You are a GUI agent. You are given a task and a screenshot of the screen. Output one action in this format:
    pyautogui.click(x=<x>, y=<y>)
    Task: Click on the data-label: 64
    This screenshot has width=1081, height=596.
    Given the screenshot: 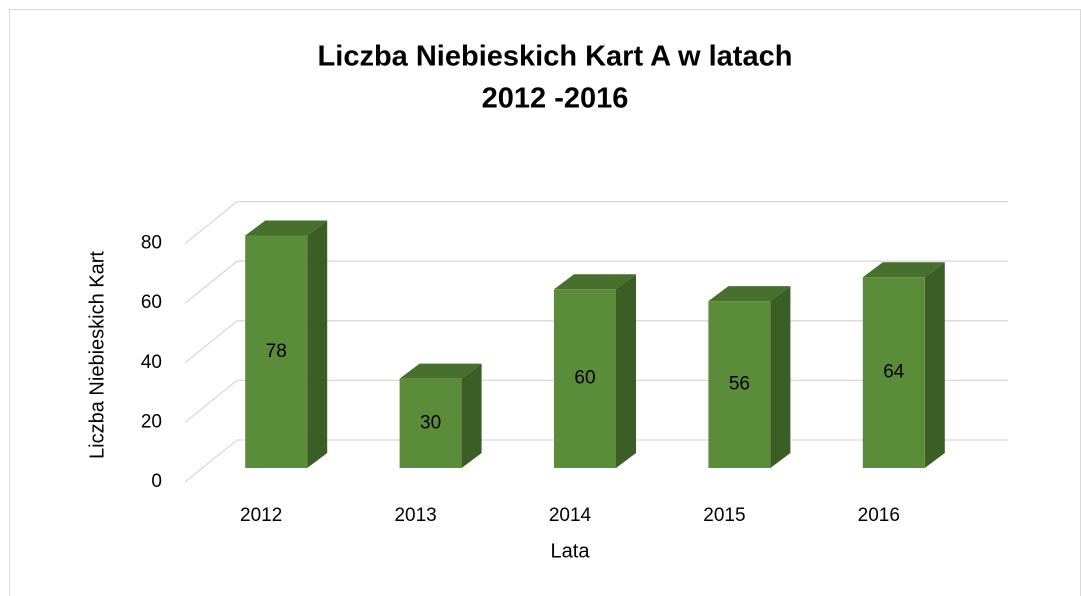 What is the action you would take?
    pyautogui.click(x=894, y=372)
    